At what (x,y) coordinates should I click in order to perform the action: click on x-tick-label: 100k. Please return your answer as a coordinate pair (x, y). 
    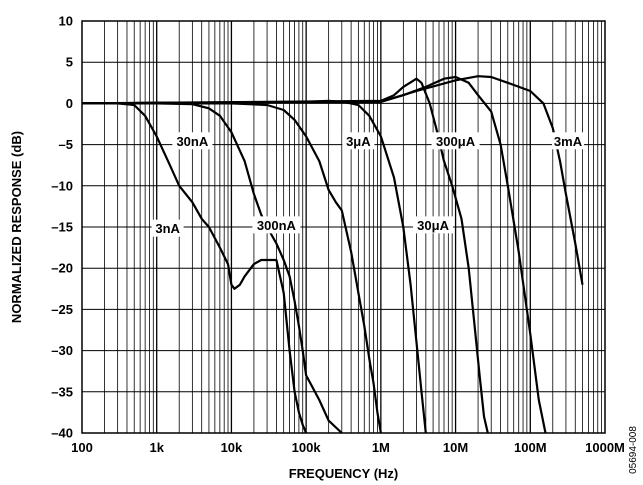
    Looking at the image, I should click on (307, 447).